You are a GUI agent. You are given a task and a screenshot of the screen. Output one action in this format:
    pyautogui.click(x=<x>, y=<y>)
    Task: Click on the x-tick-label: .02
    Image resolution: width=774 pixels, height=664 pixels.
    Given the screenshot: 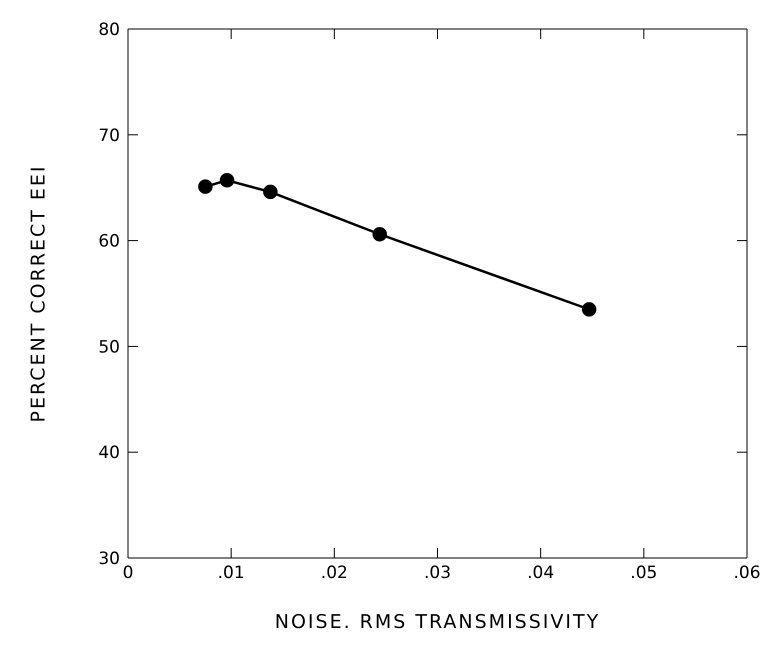 What is the action you would take?
    pyautogui.click(x=334, y=573)
    